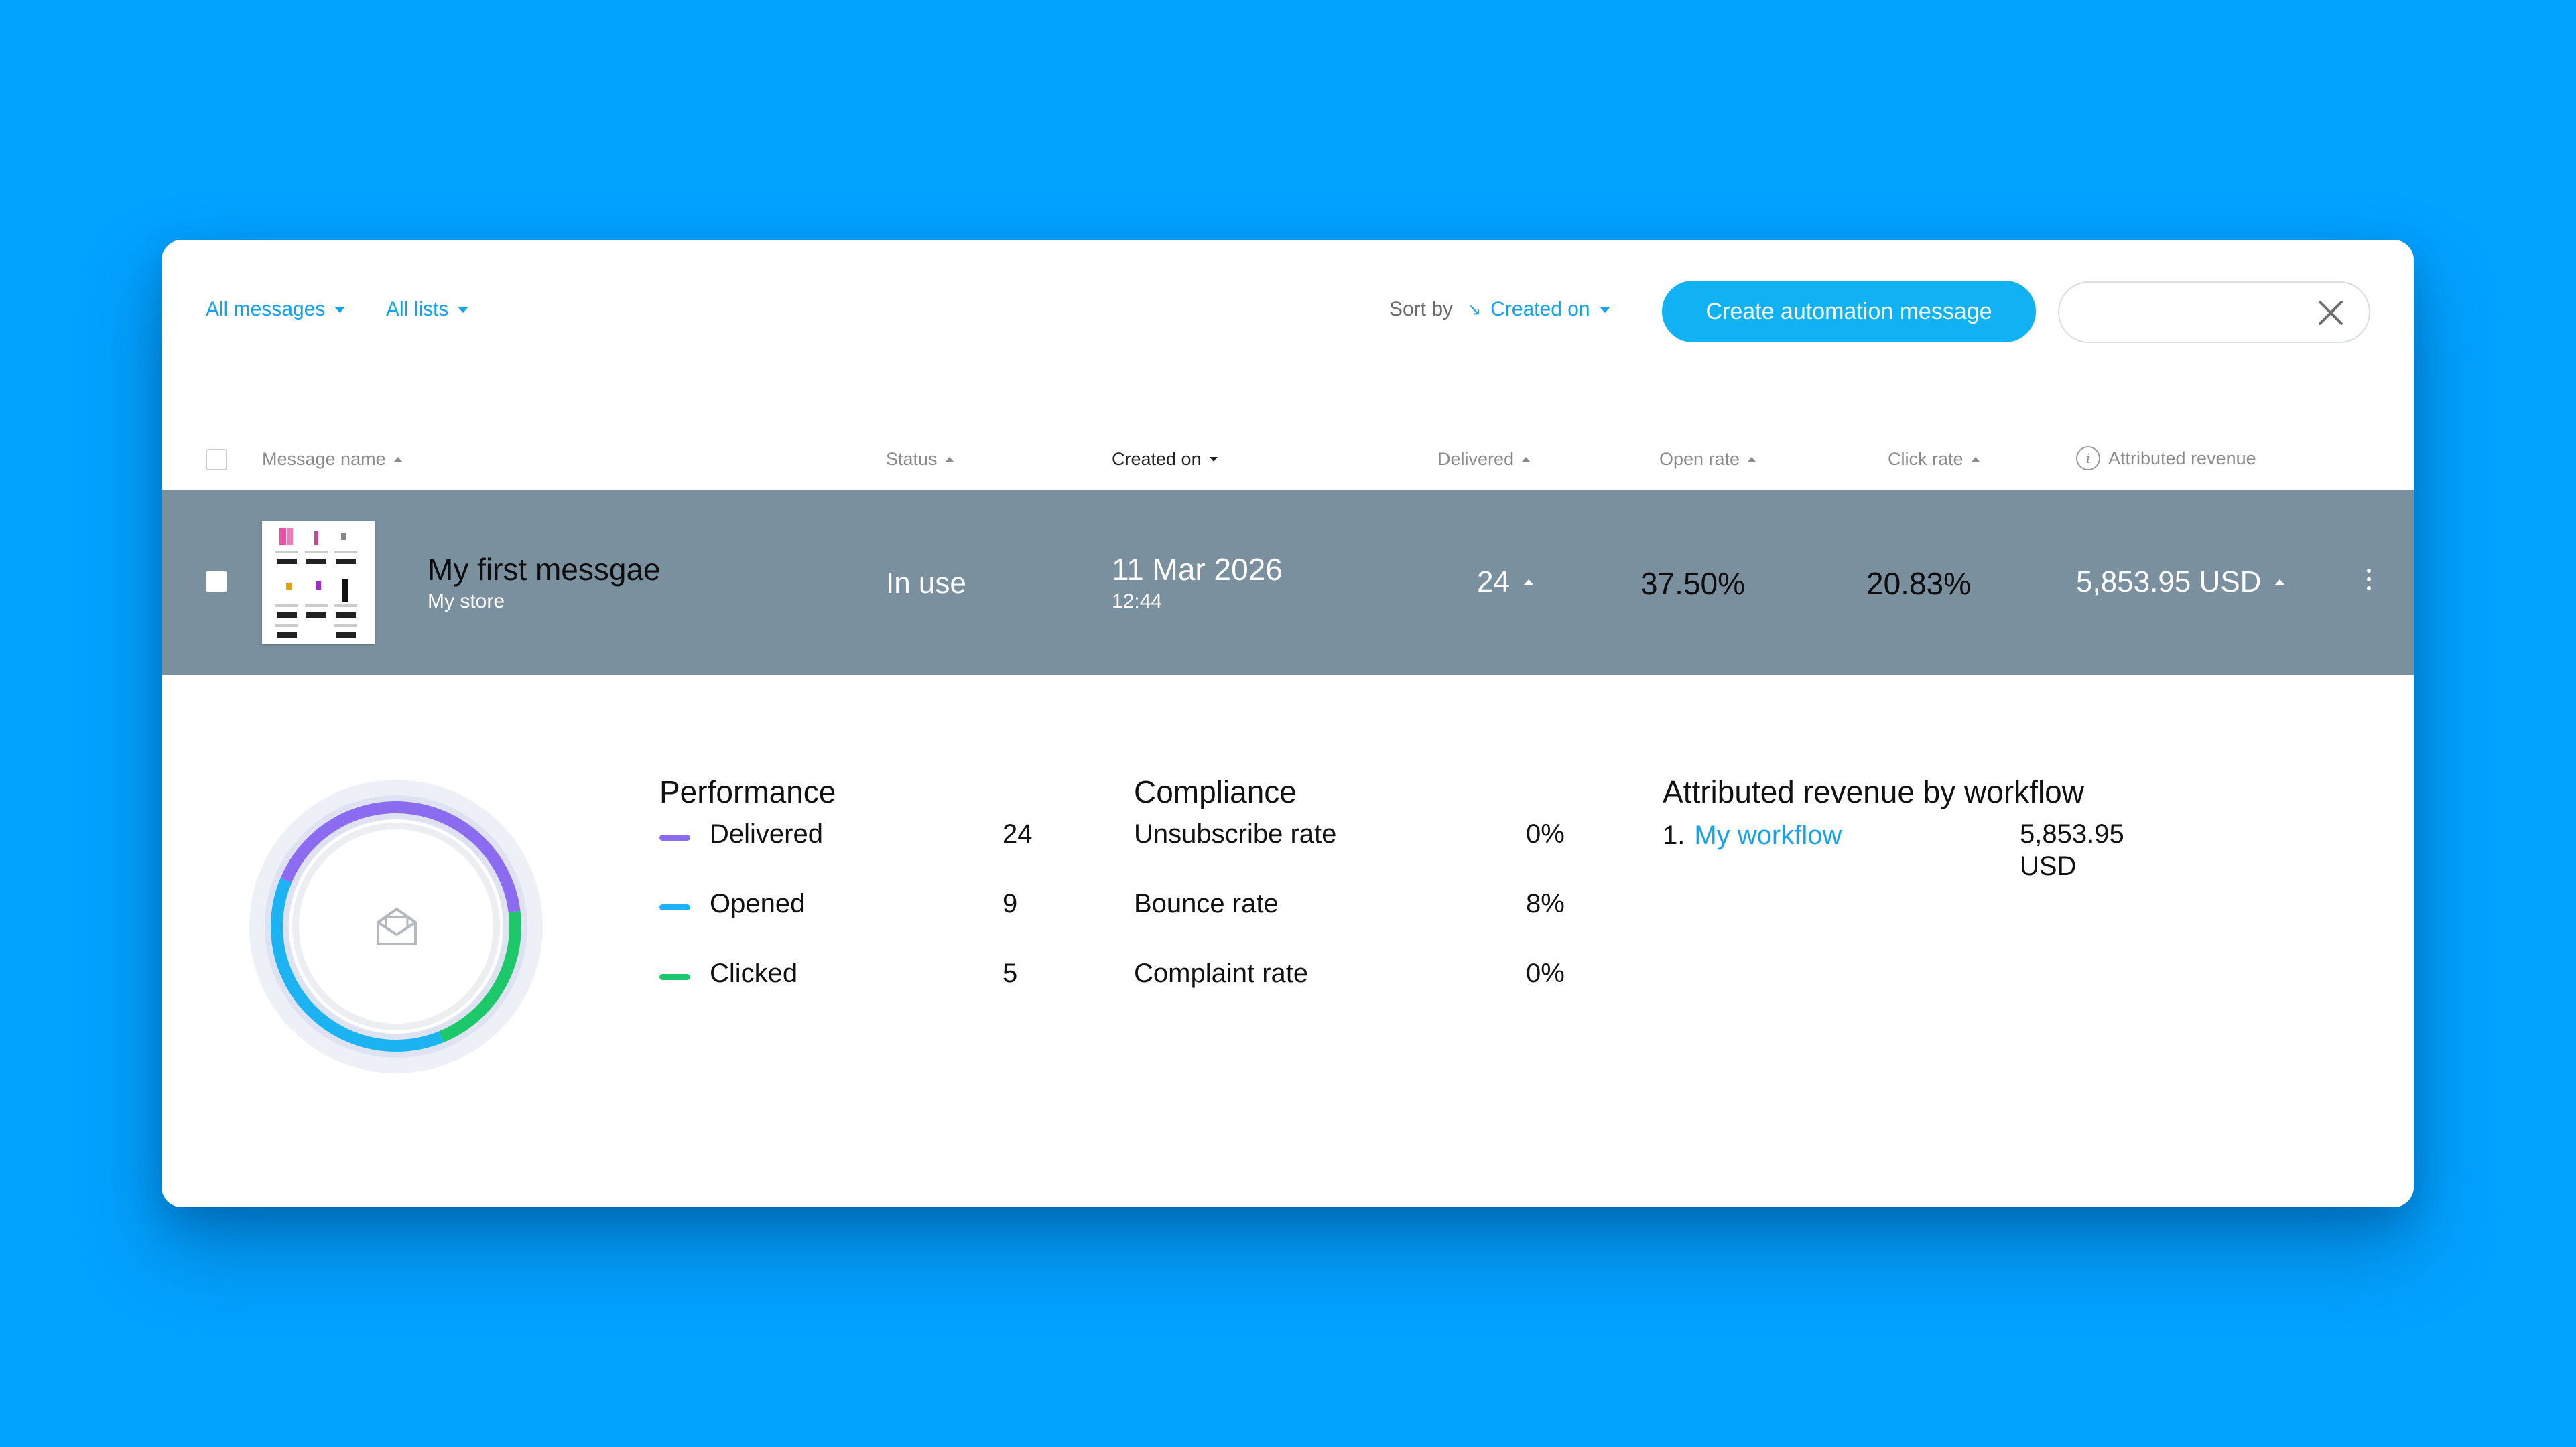  What do you see at coordinates (2072, 834) in the screenshot?
I see `workflow-revenue-amount: 5,853.95` at bounding box center [2072, 834].